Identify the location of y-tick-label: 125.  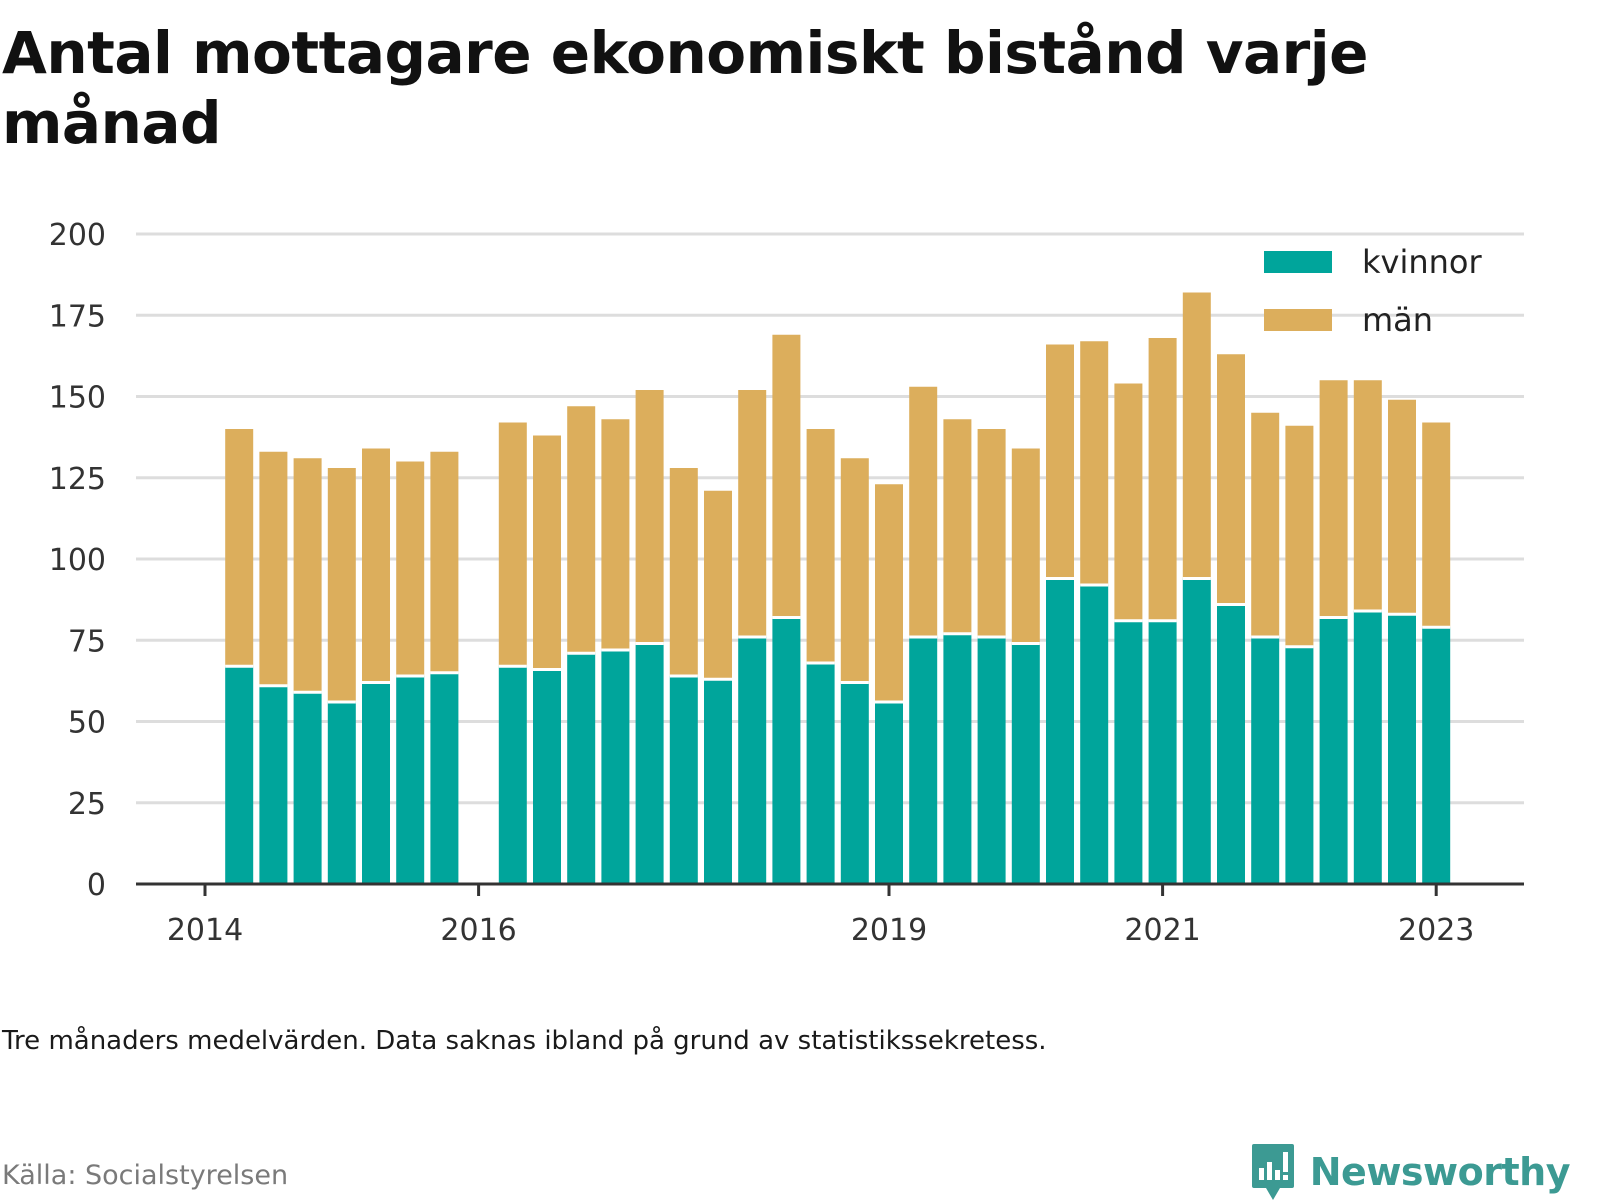
(77, 479).